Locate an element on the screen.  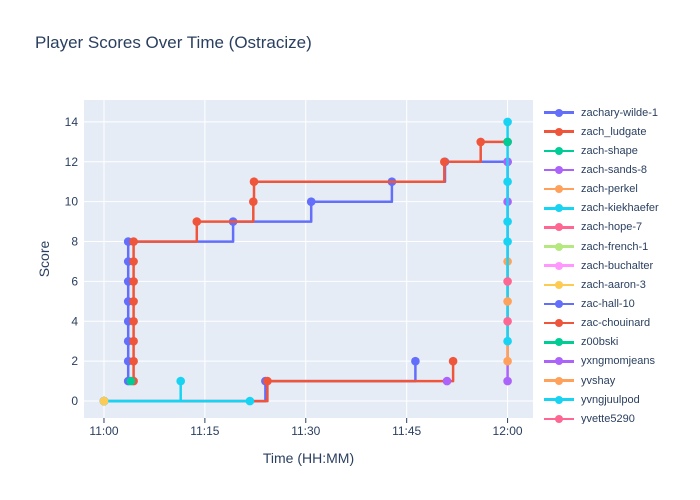
legend-item-yvngjuulpod: yvngjuulpod is located at coordinates (621, 399).